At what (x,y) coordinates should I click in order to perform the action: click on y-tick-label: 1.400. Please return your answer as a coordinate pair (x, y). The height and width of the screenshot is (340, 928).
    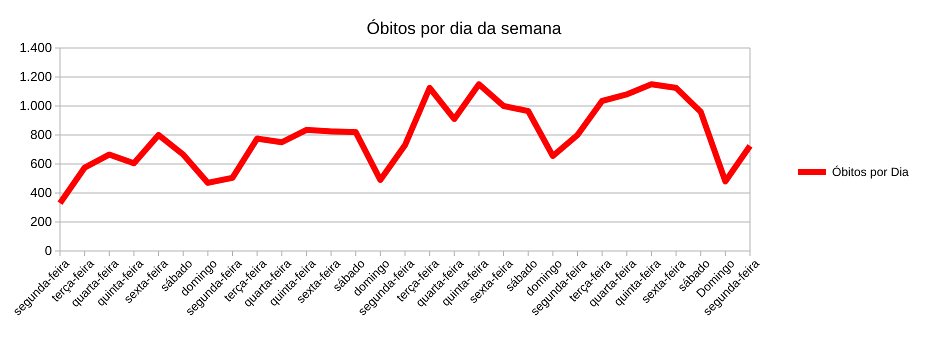
    Looking at the image, I should click on (35, 48).